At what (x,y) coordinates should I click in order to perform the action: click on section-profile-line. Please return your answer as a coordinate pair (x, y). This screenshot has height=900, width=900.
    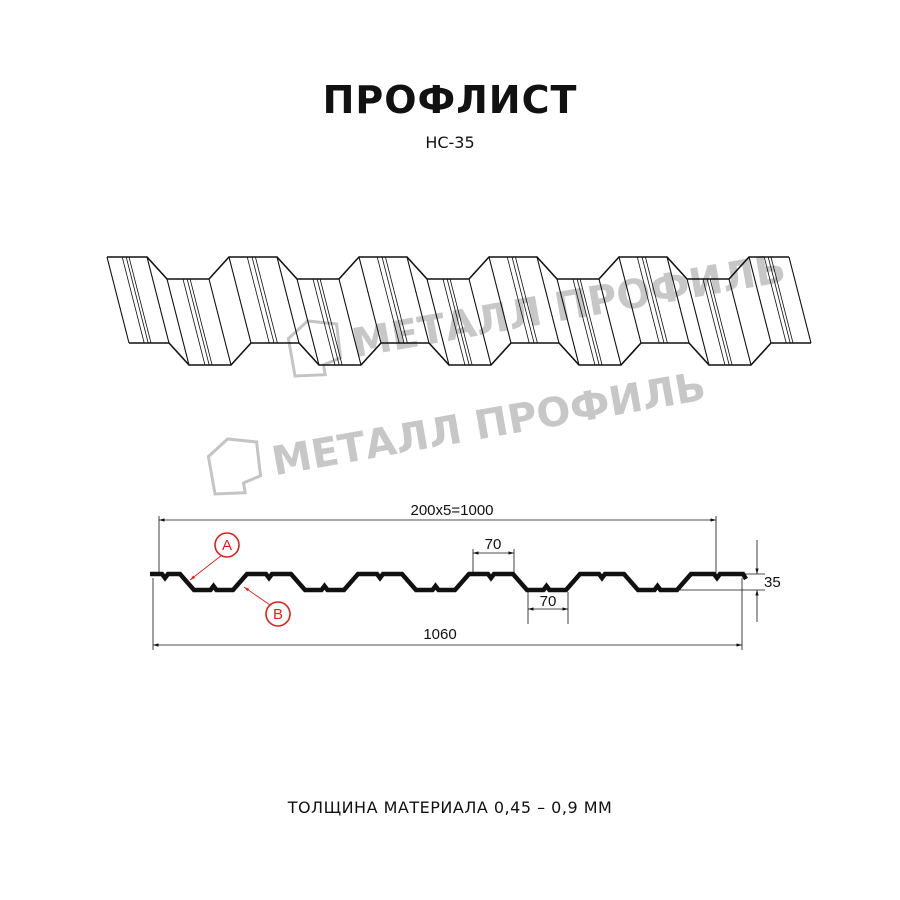
    Looking at the image, I should click on (449, 582).